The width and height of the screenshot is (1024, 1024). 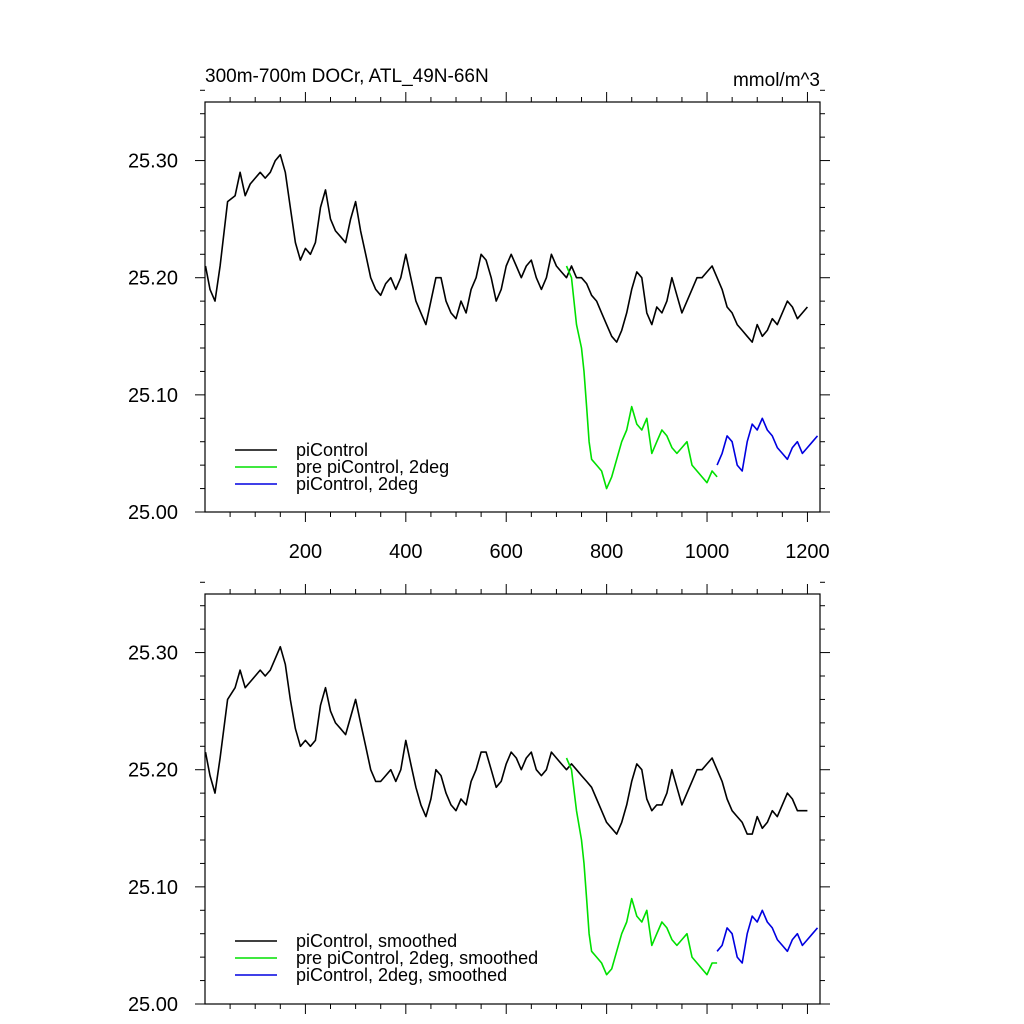 I want to click on x-tick-label: 1200, so click(x=807, y=552).